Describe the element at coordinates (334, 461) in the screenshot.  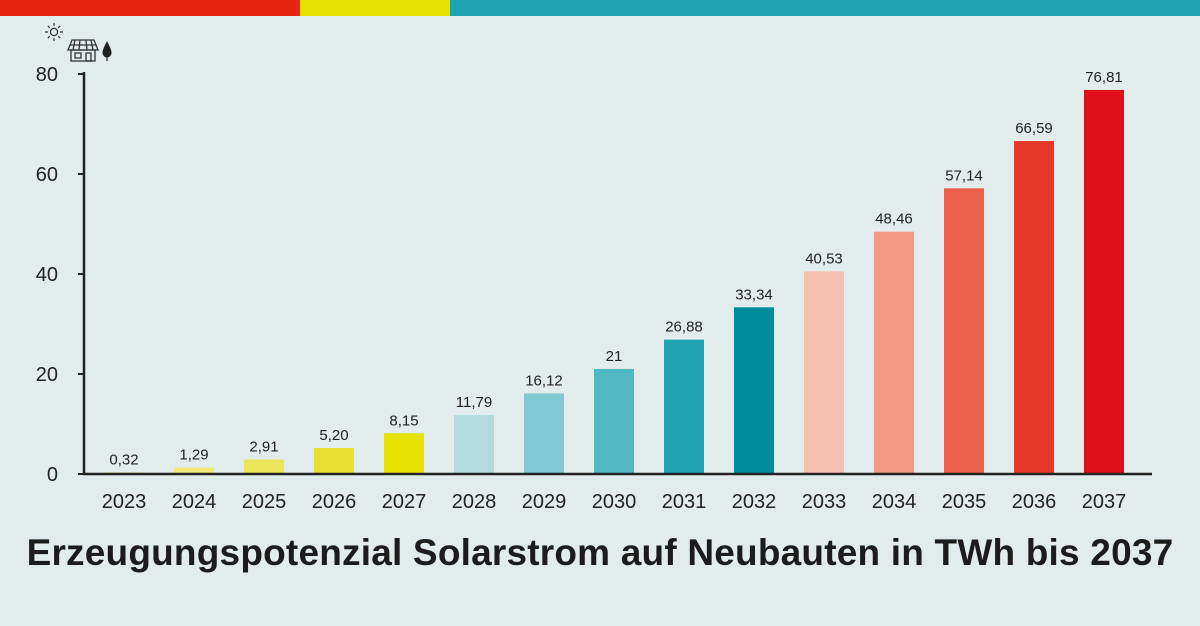
I see `bar-2026` at that location.